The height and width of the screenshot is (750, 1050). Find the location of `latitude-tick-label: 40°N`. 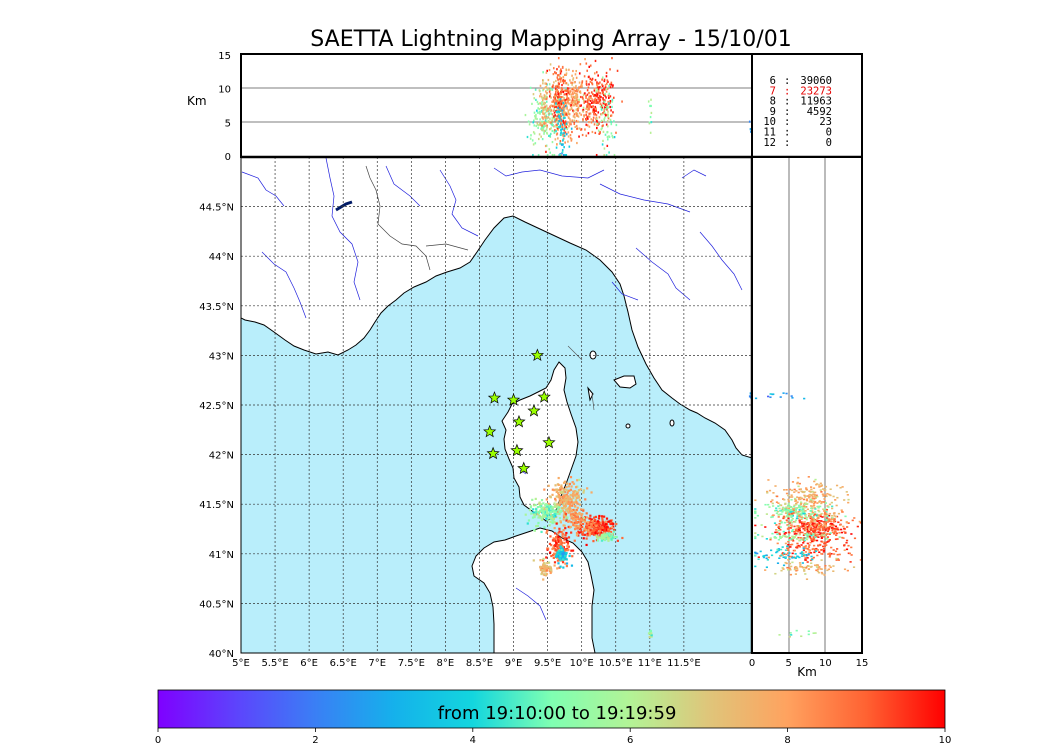

latitude-tick-label: 40°N is located at coordinates (221, 654).